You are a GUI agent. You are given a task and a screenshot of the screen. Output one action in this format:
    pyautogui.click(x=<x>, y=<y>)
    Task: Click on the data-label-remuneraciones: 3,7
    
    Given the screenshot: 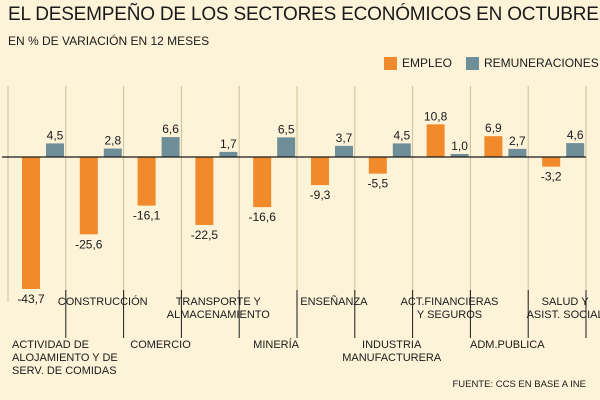 What is the action you would take?
    pyautogui.click(x=344, y=138)
    